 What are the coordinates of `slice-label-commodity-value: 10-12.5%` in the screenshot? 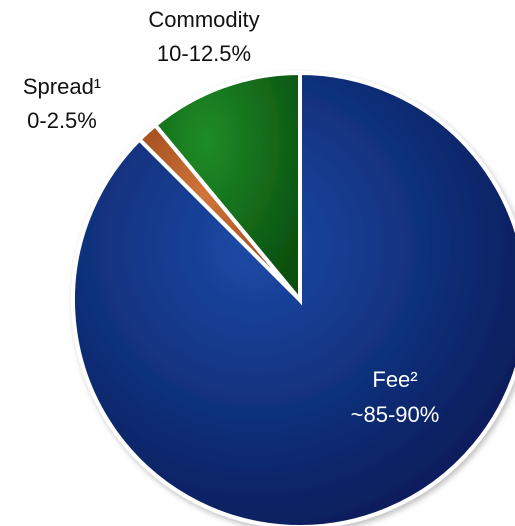 It's located at (204, 53).